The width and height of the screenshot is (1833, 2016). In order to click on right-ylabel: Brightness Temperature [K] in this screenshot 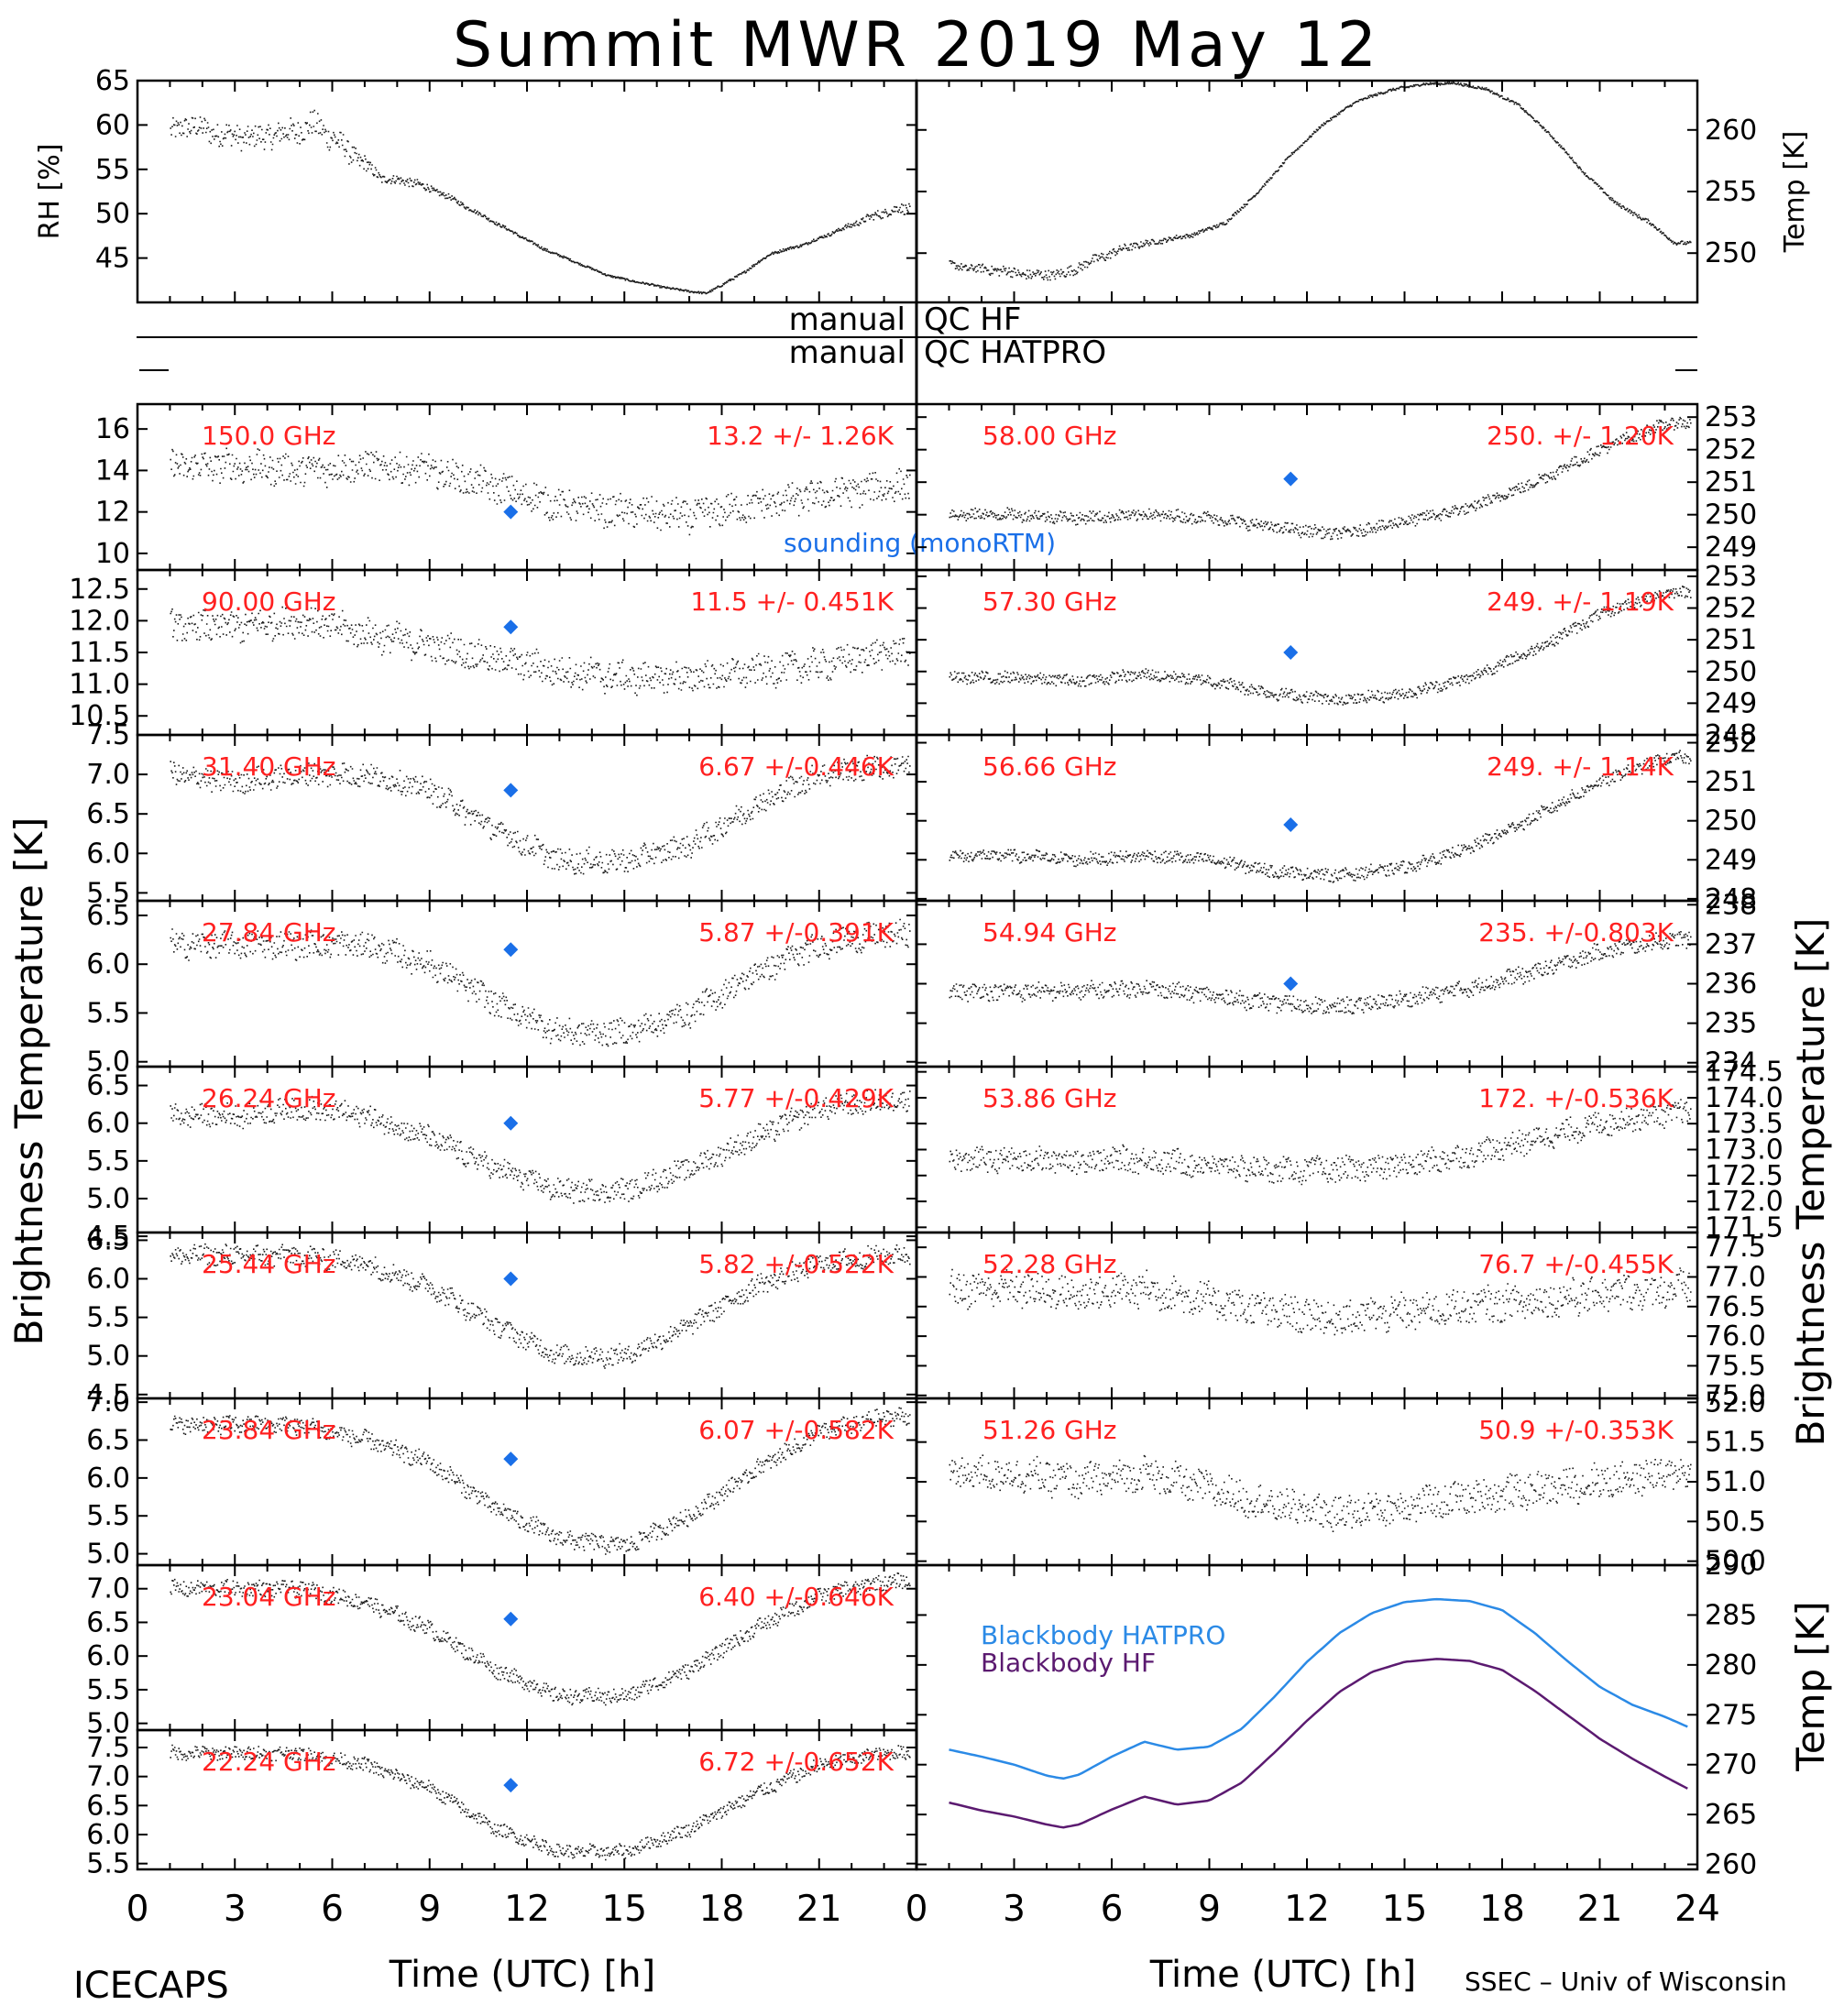, I will do `click(1810, 1182)`.